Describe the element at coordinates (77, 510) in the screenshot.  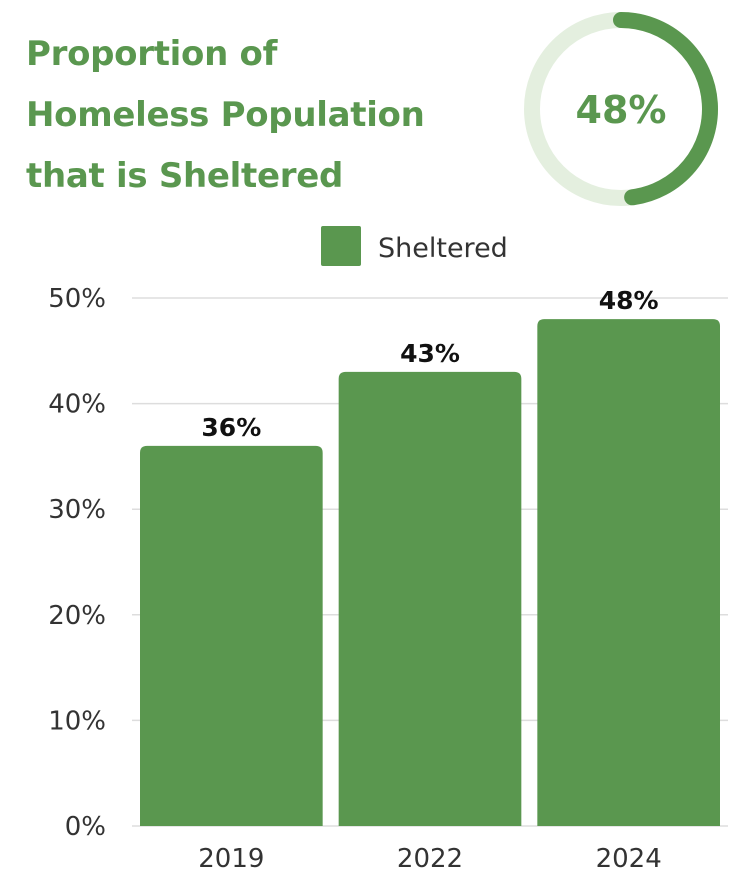
I see `y-tick-label: 30%` at that location.